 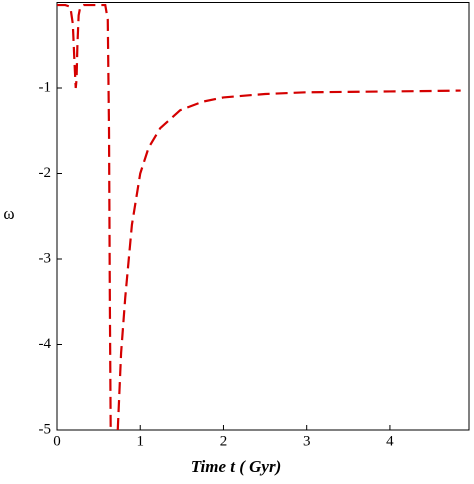 What do you see at coordinates (57, 441) in the screenshot?
I see `x-tick-label: 0` at bounding box center [57, 441].